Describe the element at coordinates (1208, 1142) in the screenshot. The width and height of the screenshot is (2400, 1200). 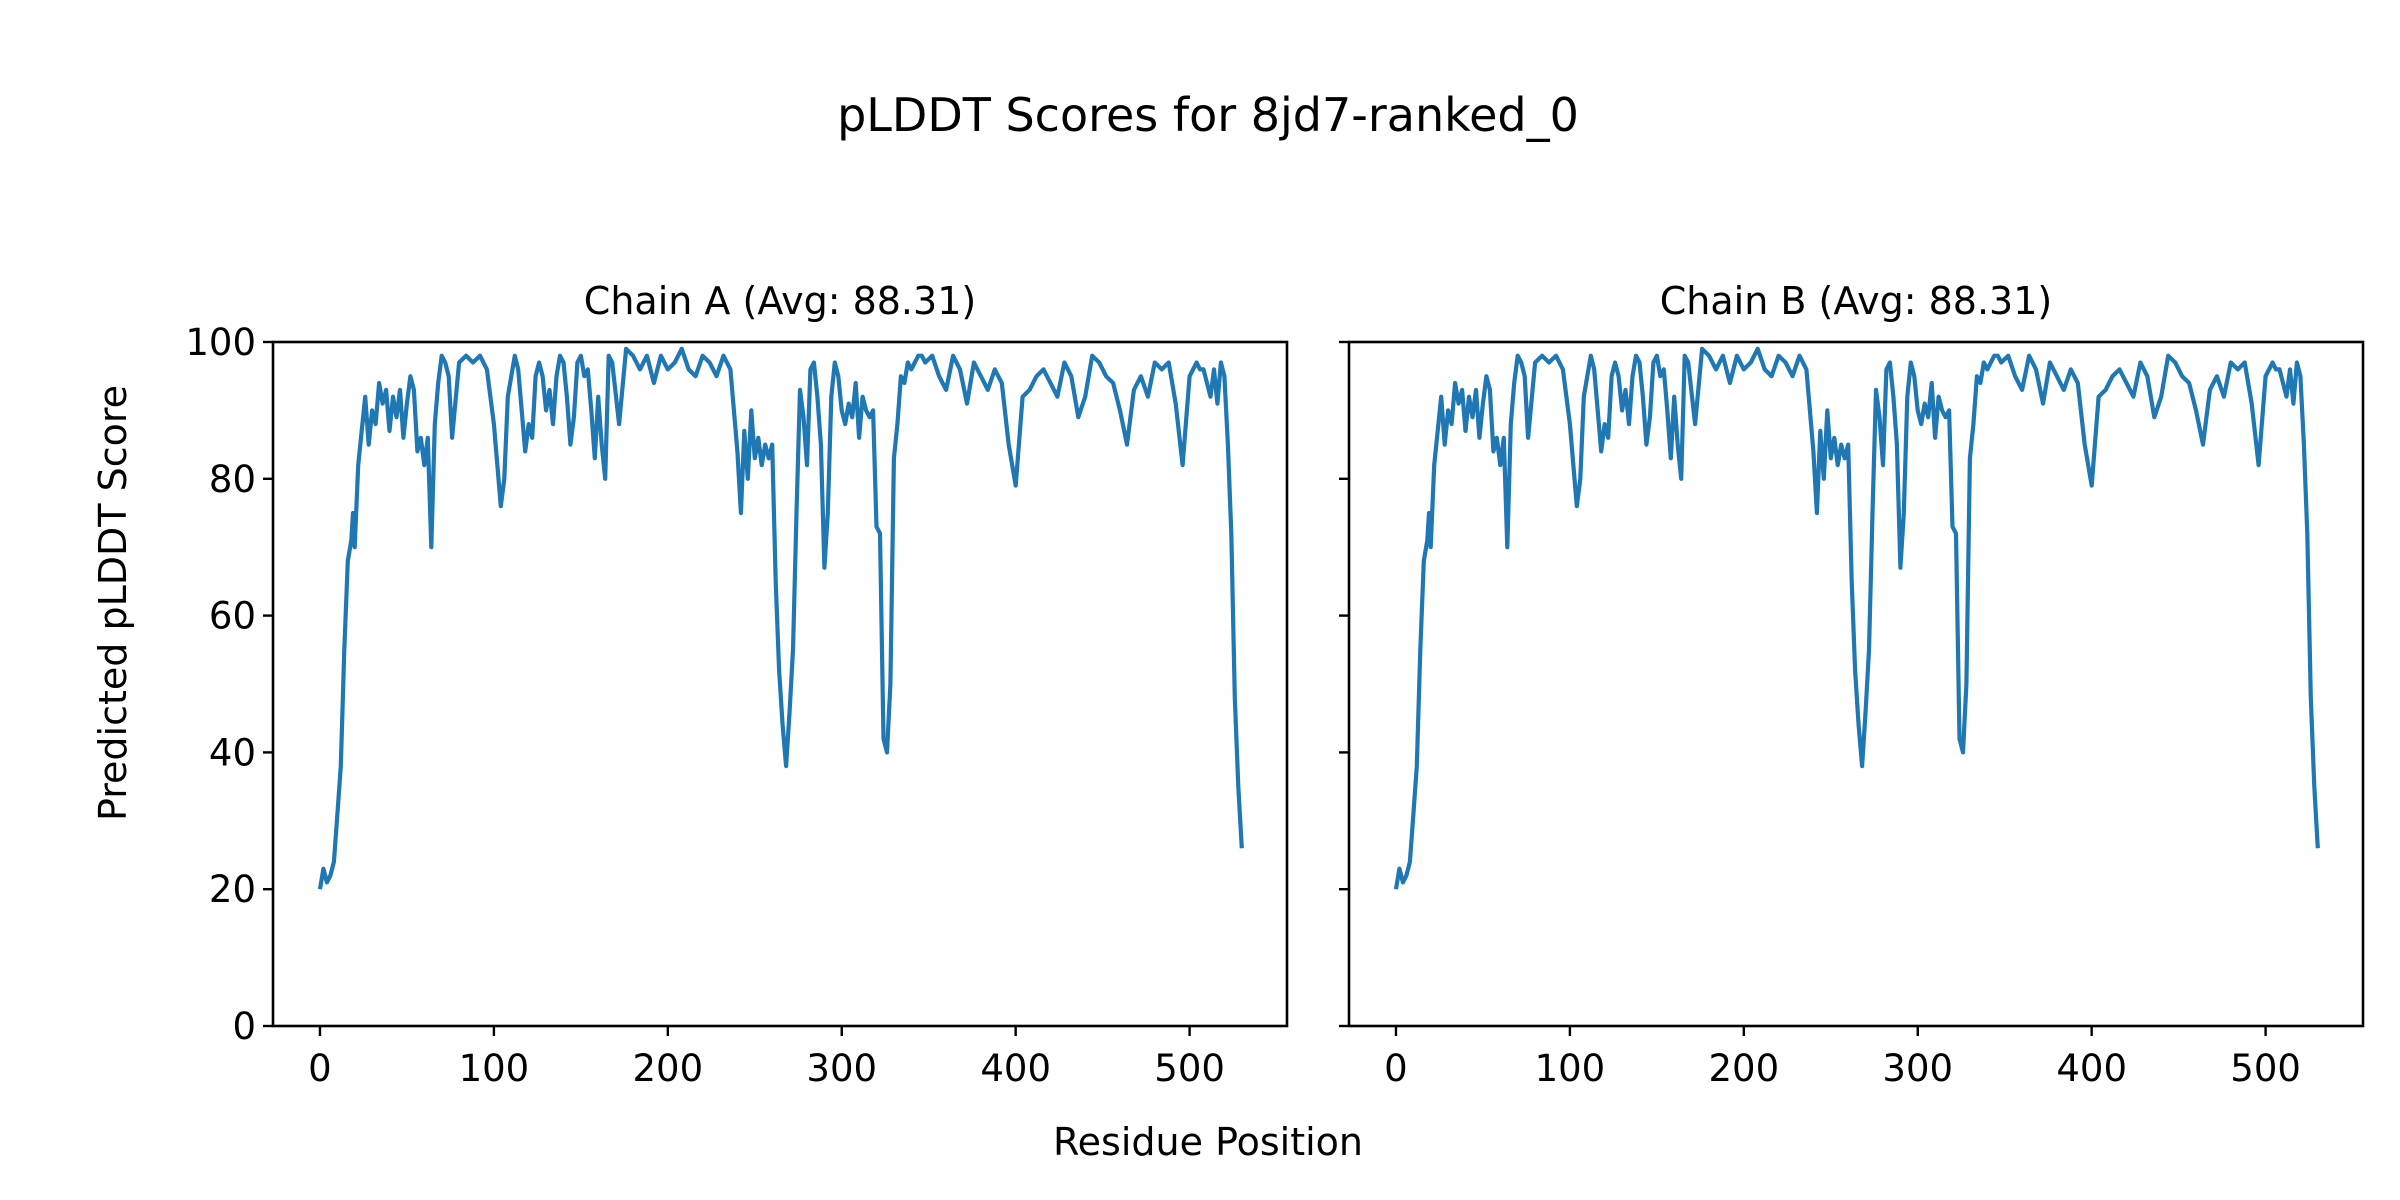
I see `x-axis-label: Residue Position` at that location.